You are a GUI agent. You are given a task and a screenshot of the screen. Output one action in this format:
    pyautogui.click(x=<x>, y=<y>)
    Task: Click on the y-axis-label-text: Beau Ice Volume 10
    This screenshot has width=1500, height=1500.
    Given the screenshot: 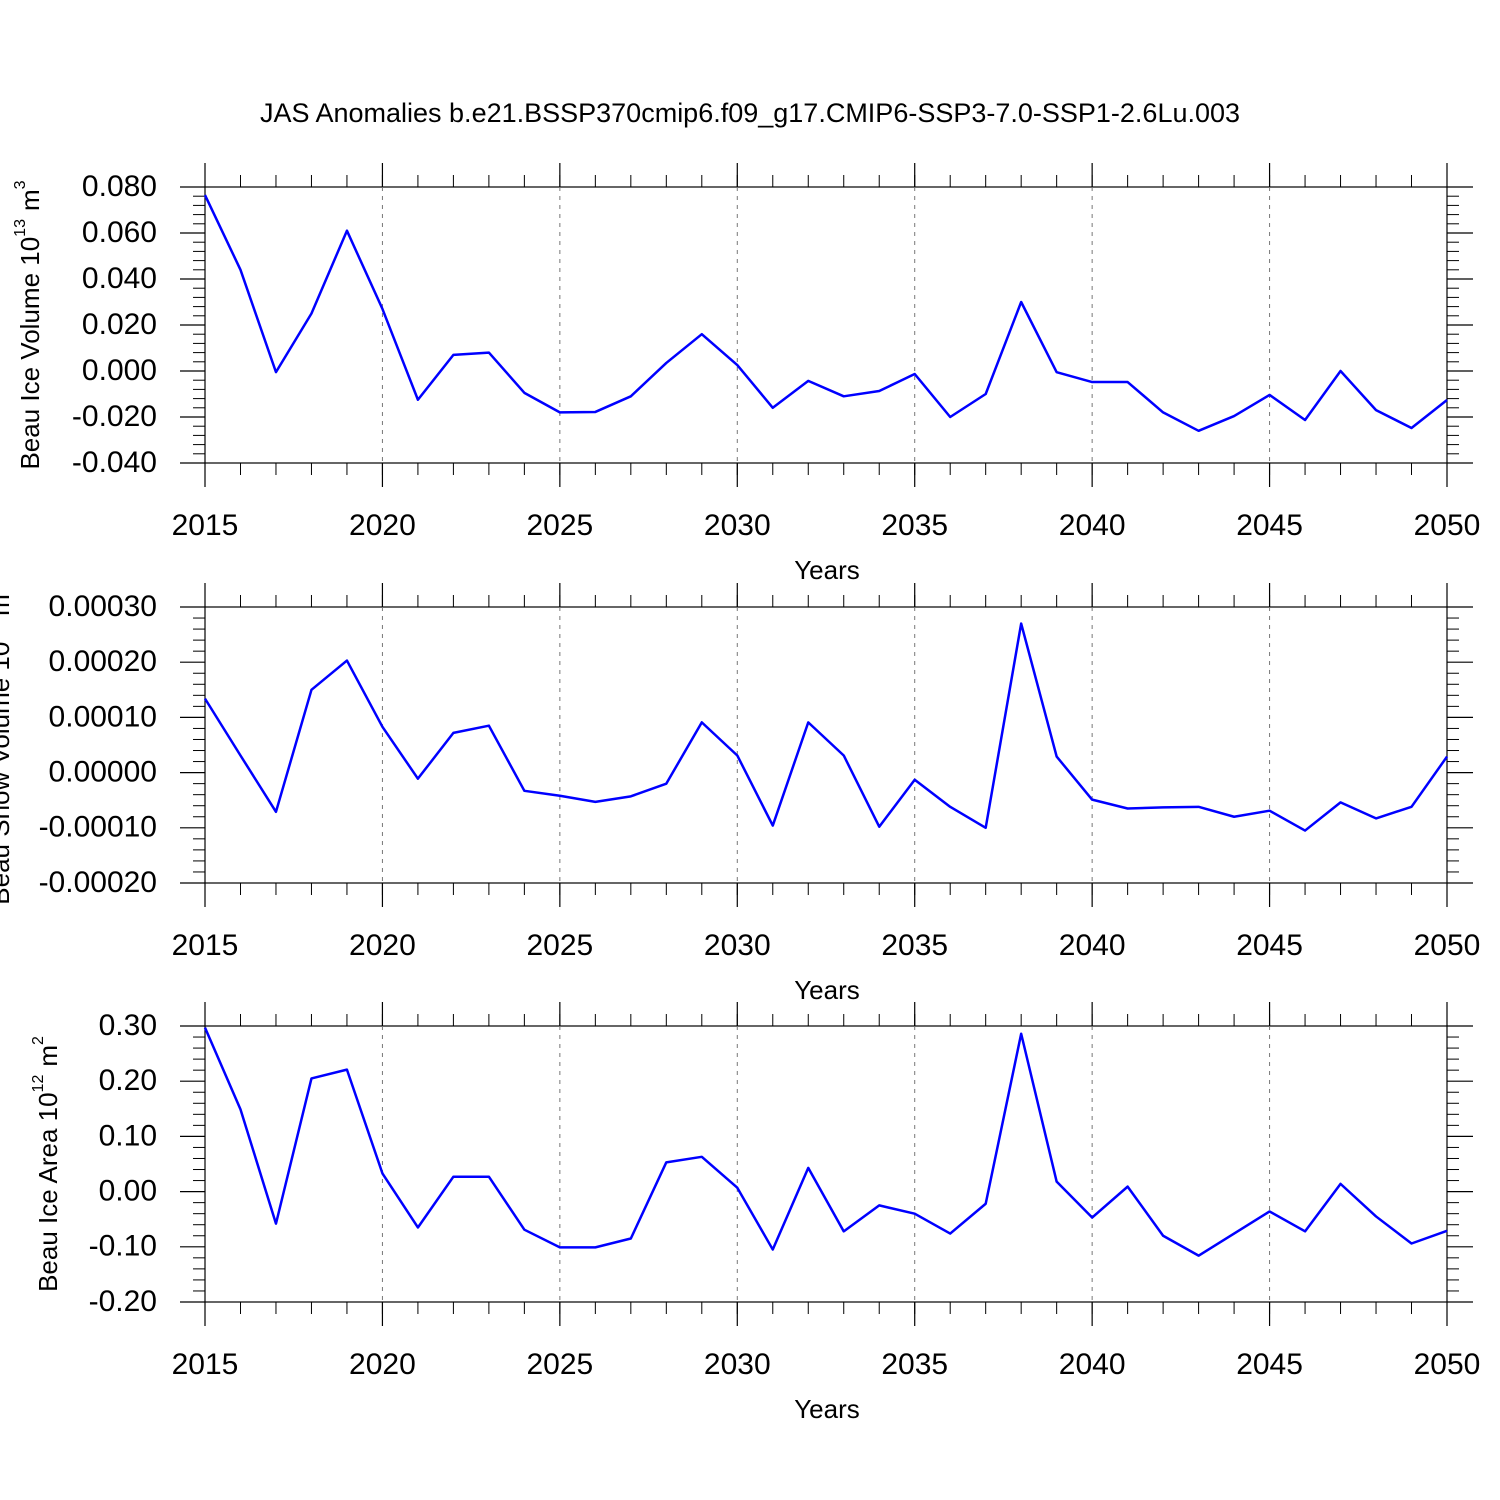 What is the action you would take?
    pyautogui.click(x=30, y=353)
    